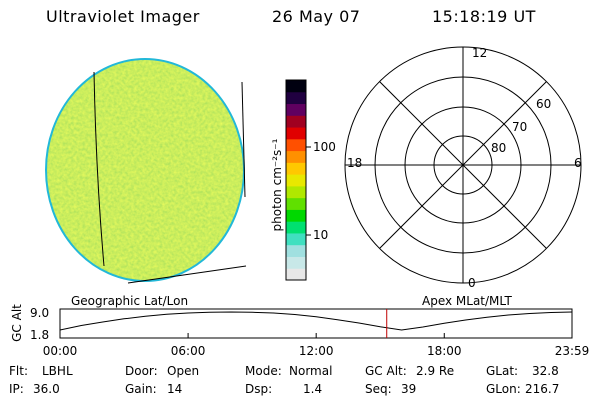 The width and height of the screenshot is (600, 400). Describe the element at coordinates (141, 371) in the screenshot. I see `door-label: Door:` at that location.